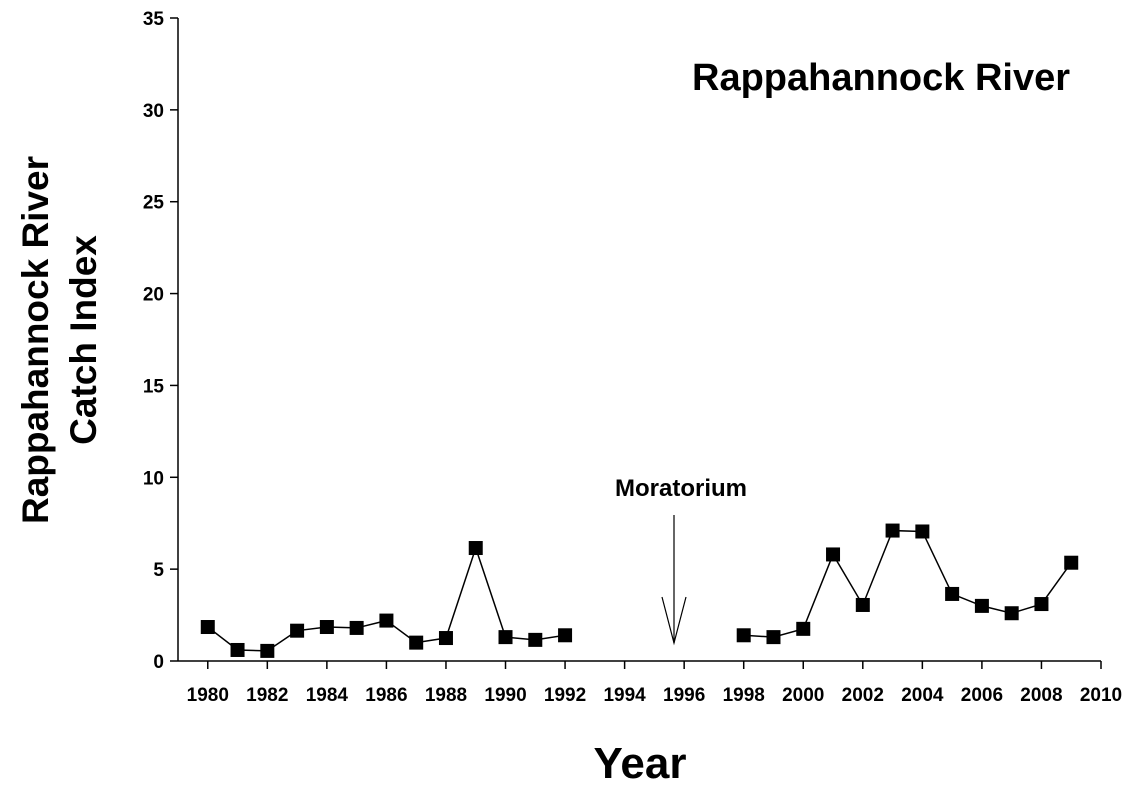 Image resolution: width=1136 pixels, height=785 pixels. Describe the element at coordinates (863, 695) in the screenshot. I see `x-tick-label: 2002` at that location.